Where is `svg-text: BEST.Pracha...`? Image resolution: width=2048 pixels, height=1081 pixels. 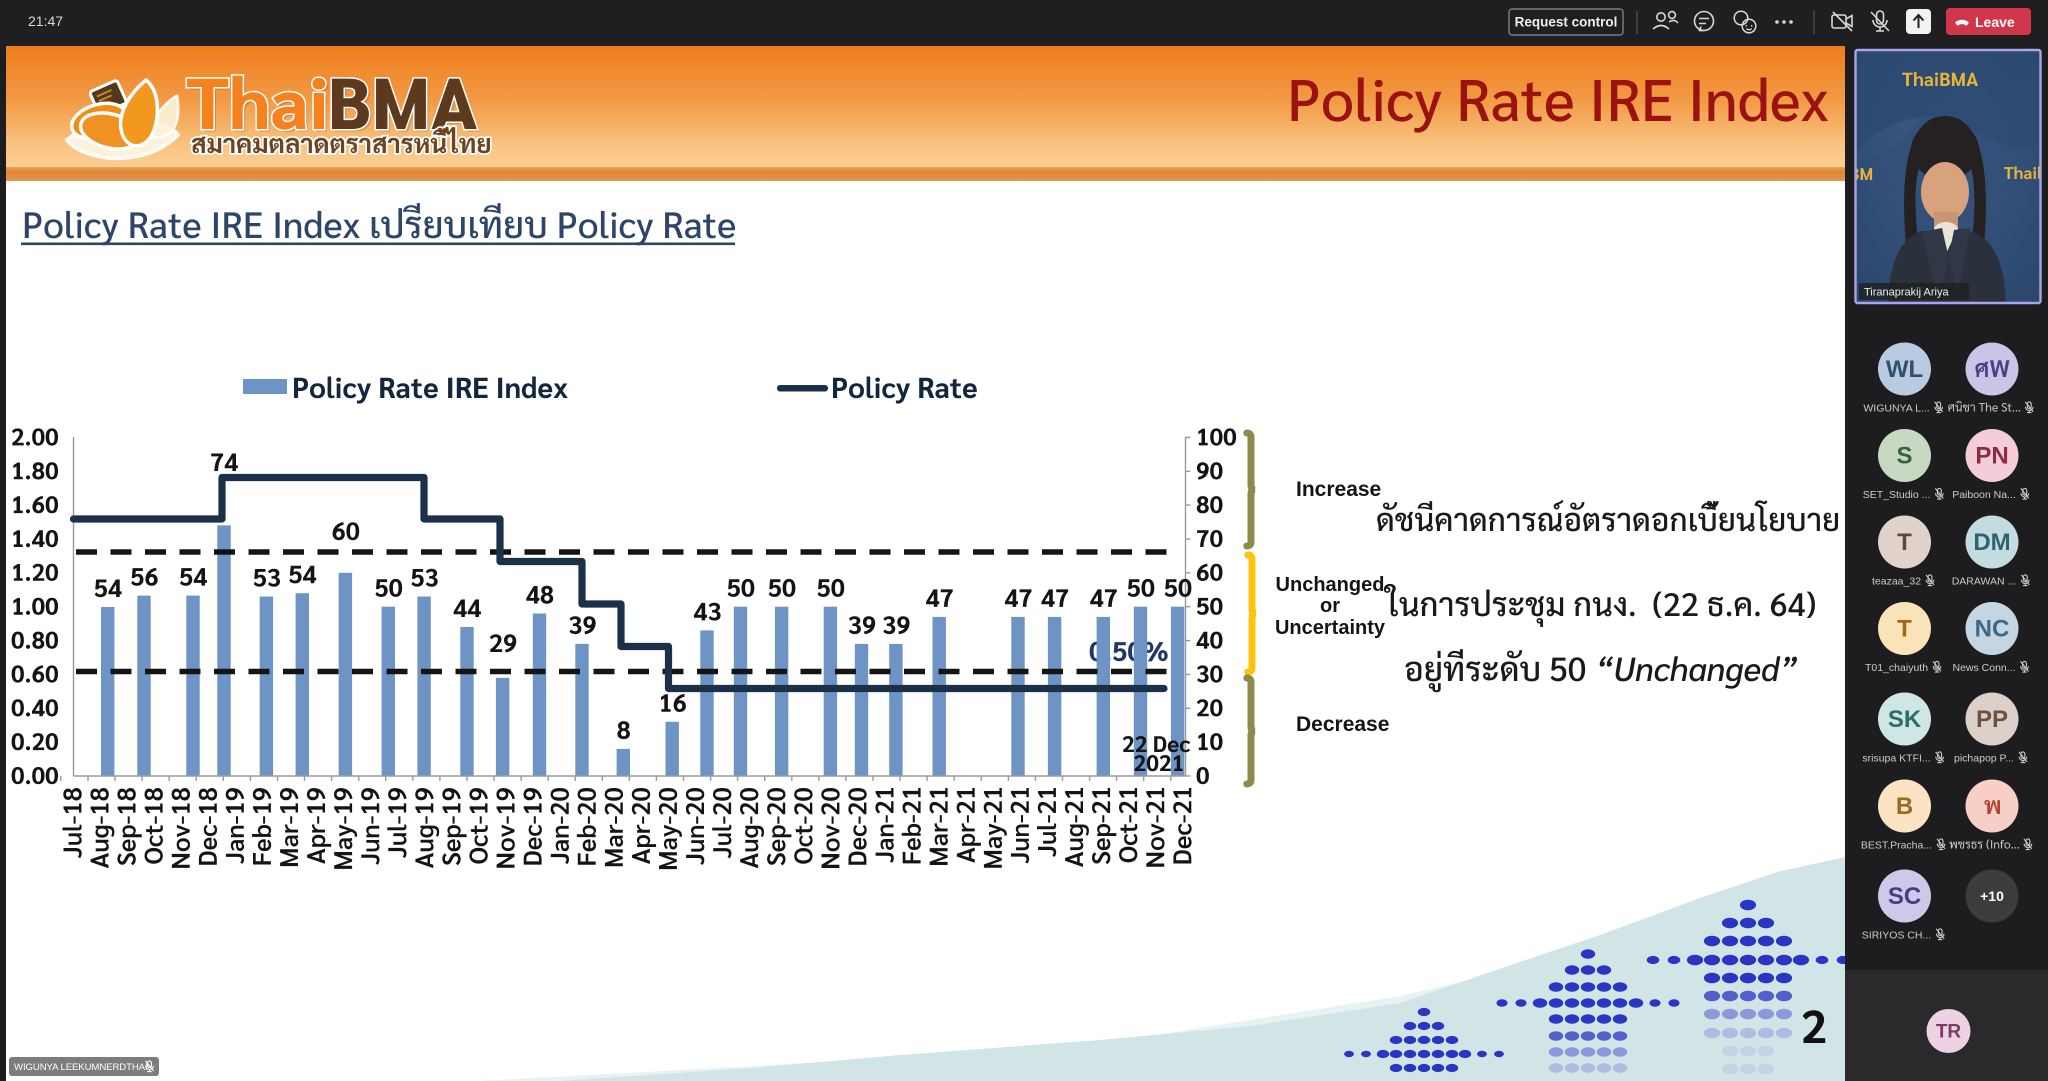 svg-text: BEST.Pracha... is located at coordinates (1896, 846).